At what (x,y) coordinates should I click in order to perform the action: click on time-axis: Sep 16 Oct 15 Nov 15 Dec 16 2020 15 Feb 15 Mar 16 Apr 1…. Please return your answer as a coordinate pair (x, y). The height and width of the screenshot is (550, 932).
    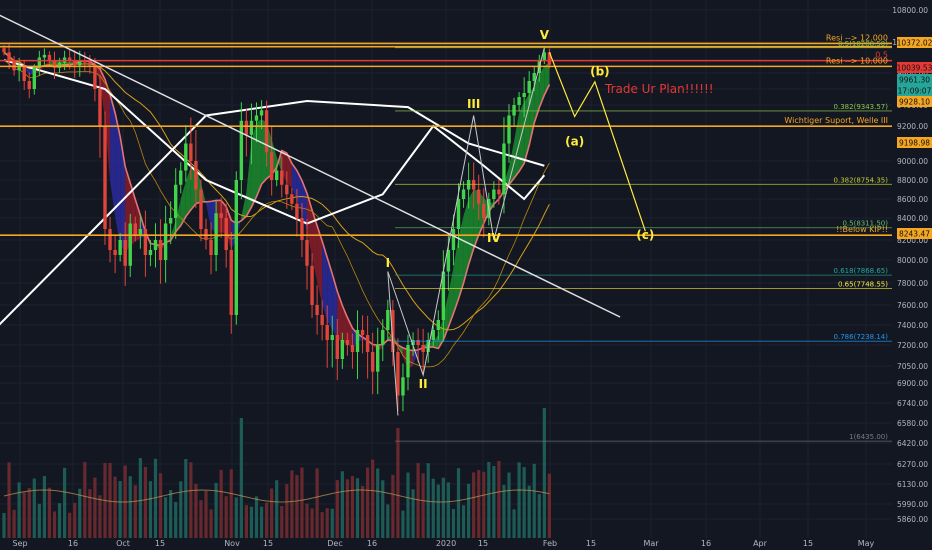
    Looking at the image, I should click on (466, 544).